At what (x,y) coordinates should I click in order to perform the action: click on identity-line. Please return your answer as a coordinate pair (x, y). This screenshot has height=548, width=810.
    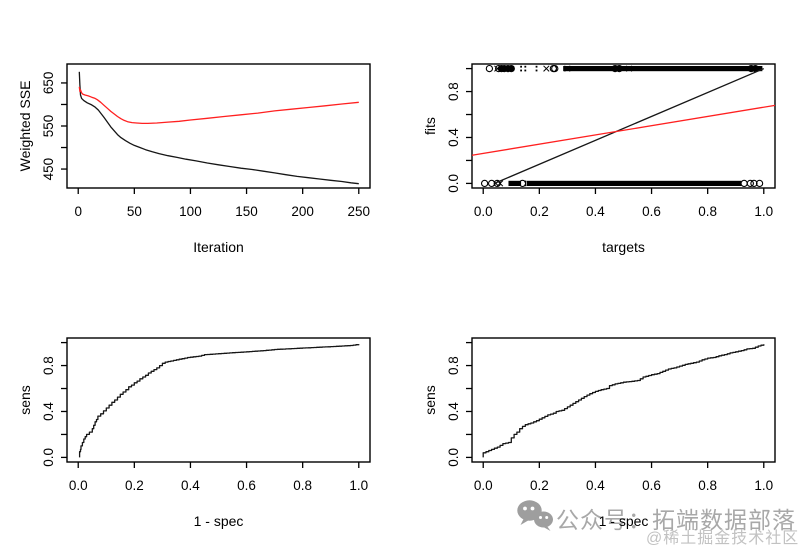
    Looking at the image, I should click on (629, 126).